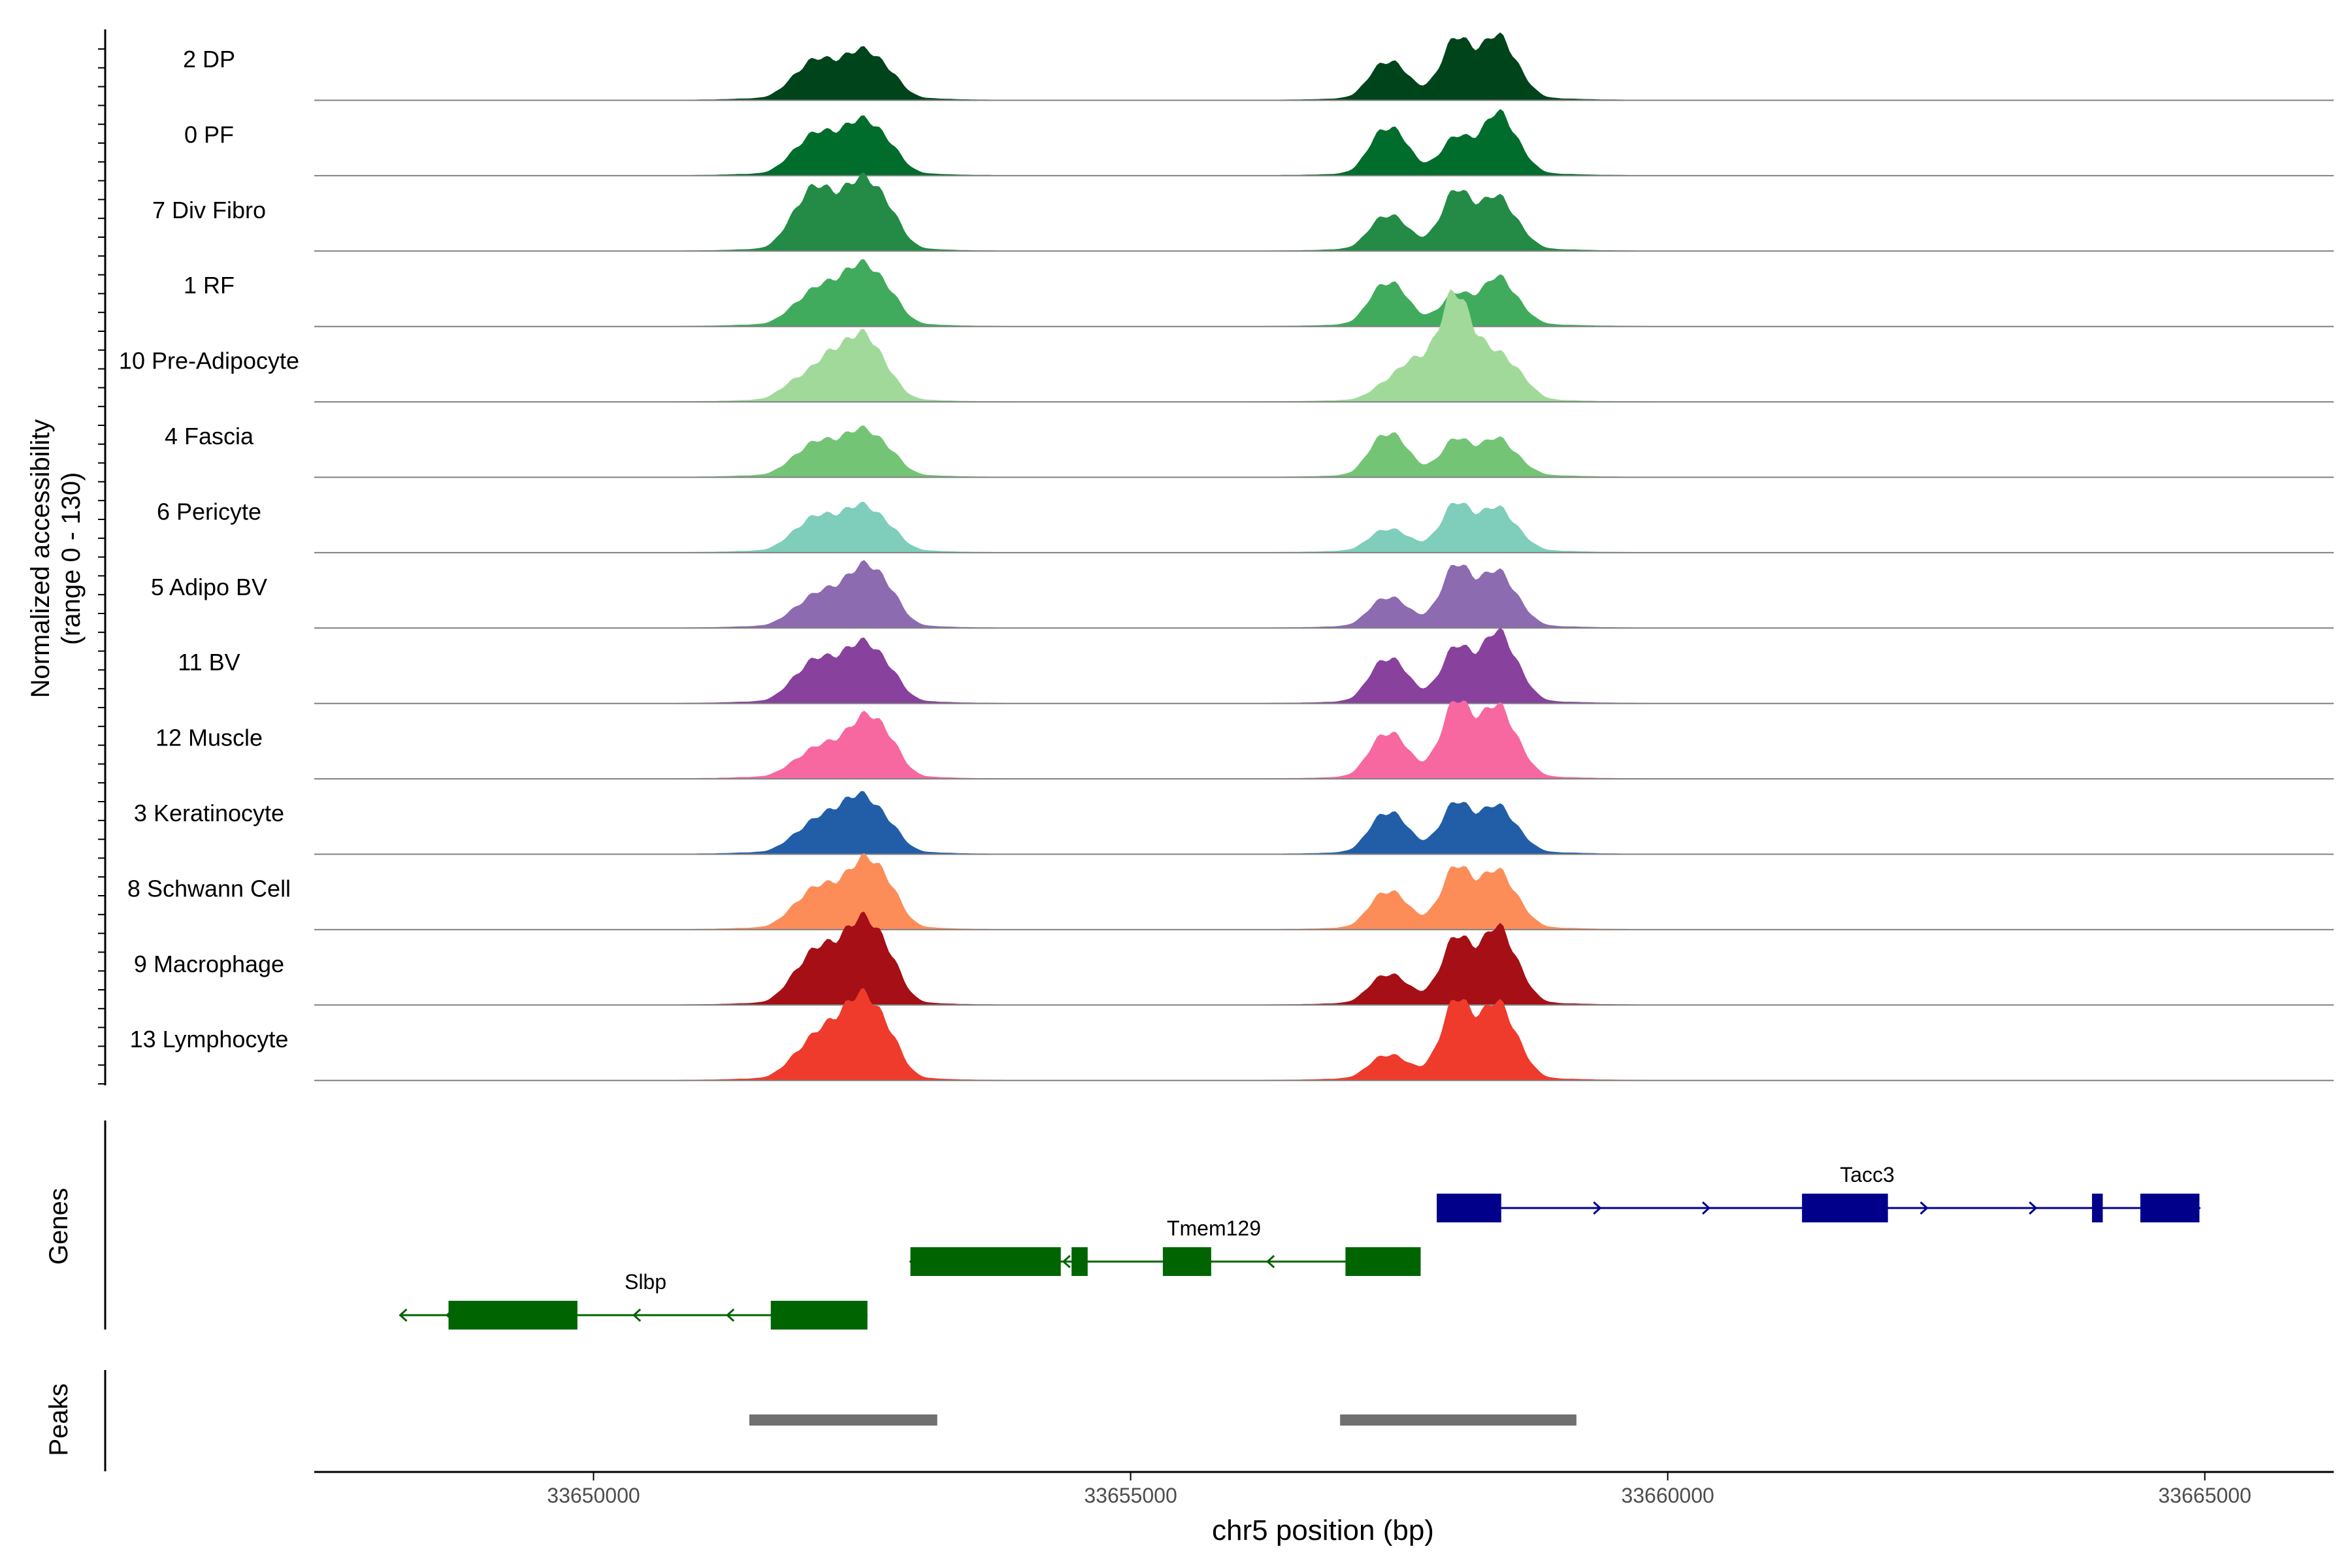  Describe the element at coordinates (645, 1282) in the screenshot. I see `gene-label: Slbp` at that location.